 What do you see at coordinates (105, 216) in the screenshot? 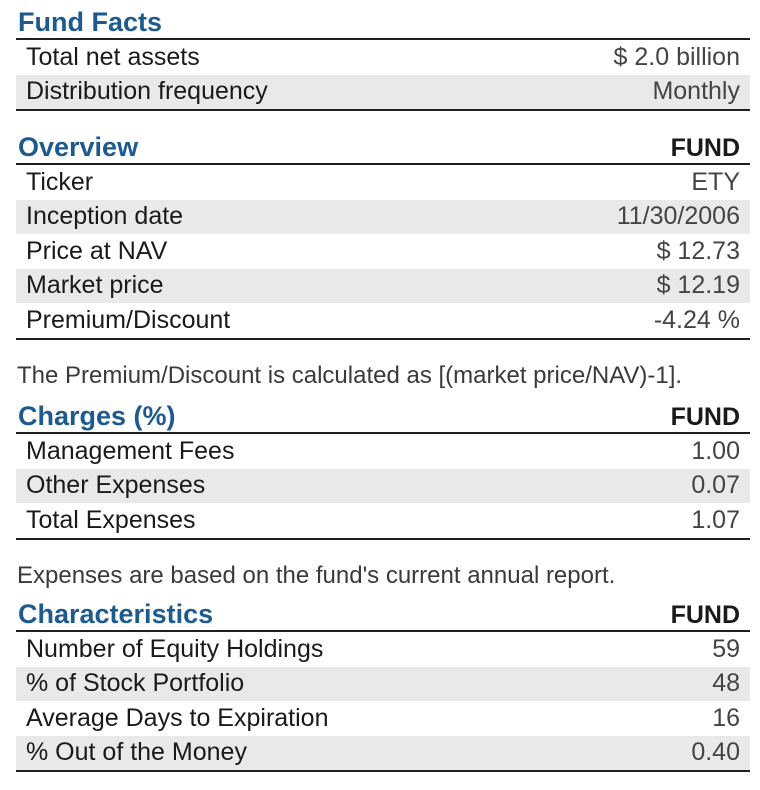
I see `row-label: Inception date` at bounding box center [105, 216].